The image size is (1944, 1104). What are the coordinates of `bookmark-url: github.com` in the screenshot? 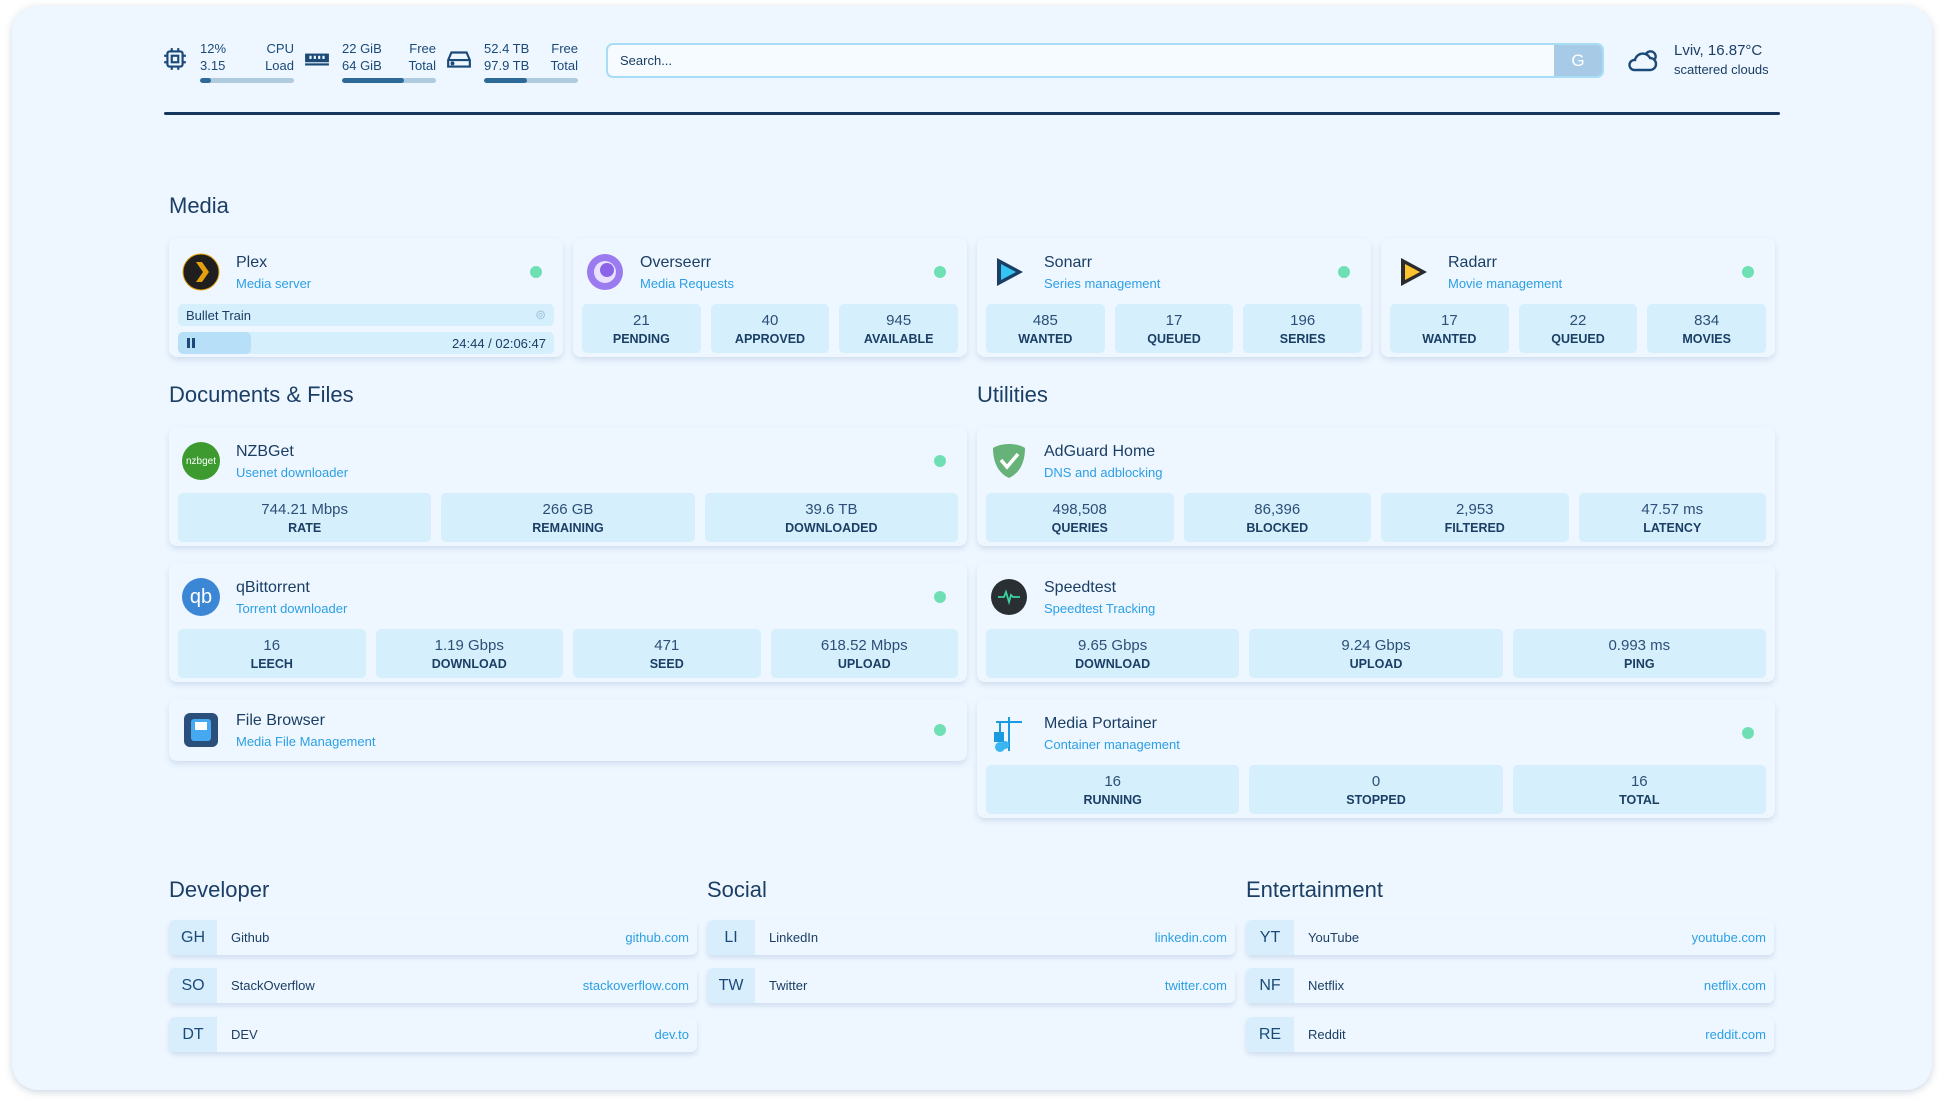 It's located at (657, 937).